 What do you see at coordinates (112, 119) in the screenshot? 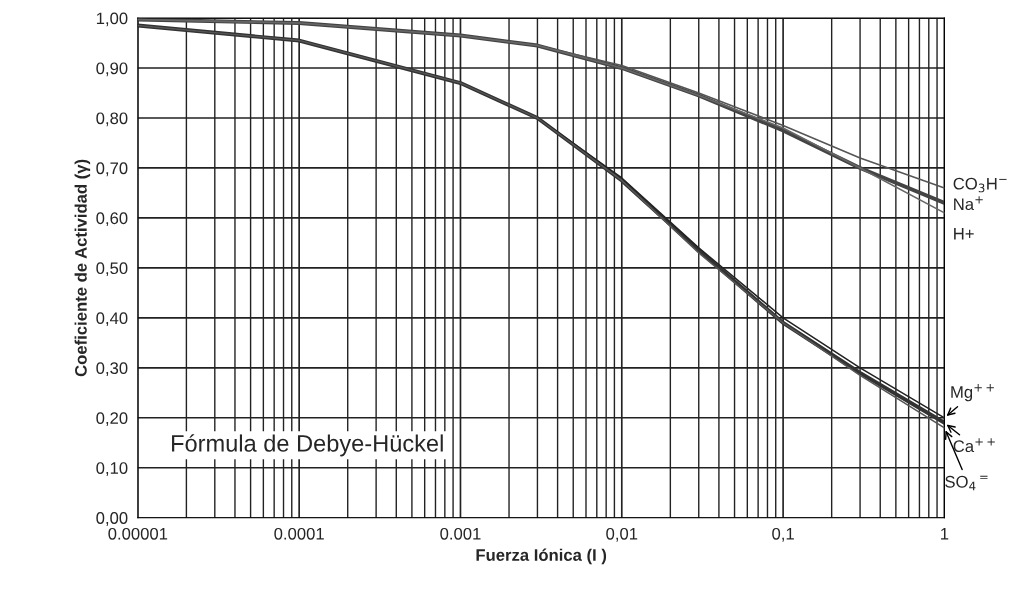
I see `y-tick-label: 0,80` at bounding box center [112, 119].